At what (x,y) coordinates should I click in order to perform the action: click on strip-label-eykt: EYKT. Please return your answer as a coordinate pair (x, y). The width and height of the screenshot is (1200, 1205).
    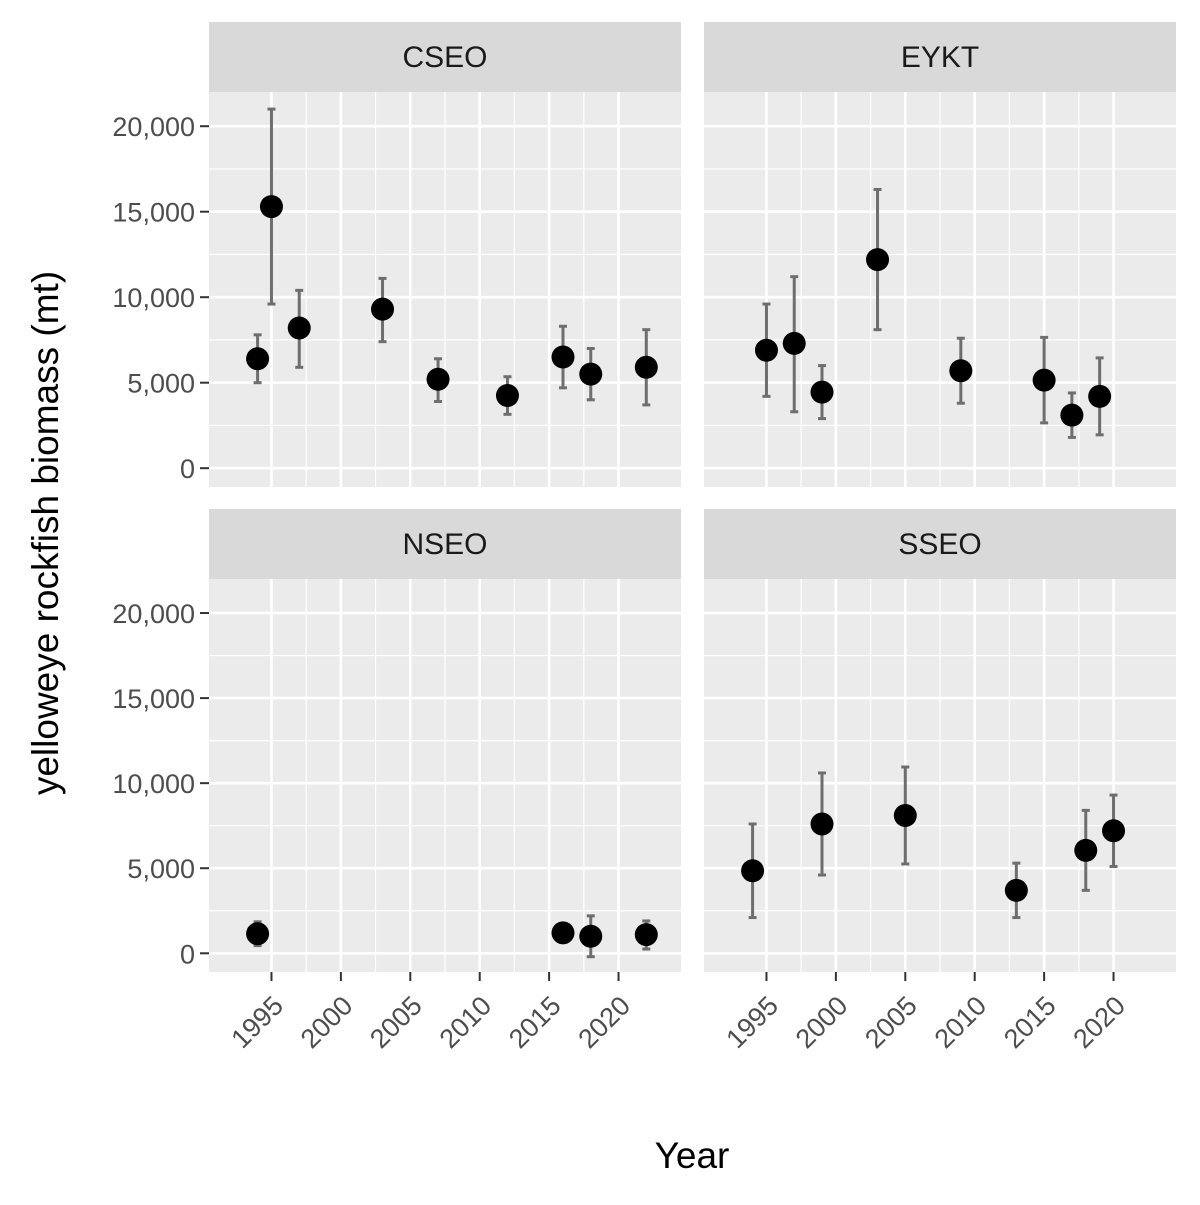
    Looking at the image, I should click on (940, 57).